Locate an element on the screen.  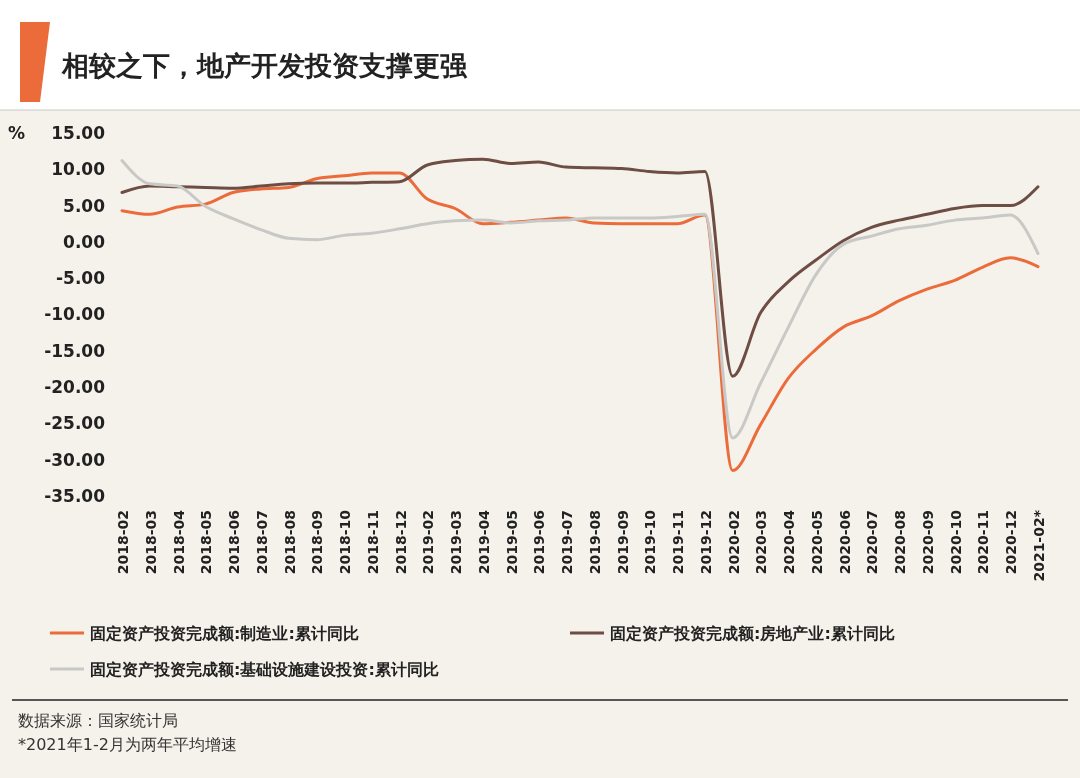
x-tick-label: 2019-08 is located at coordinates (594, 542).